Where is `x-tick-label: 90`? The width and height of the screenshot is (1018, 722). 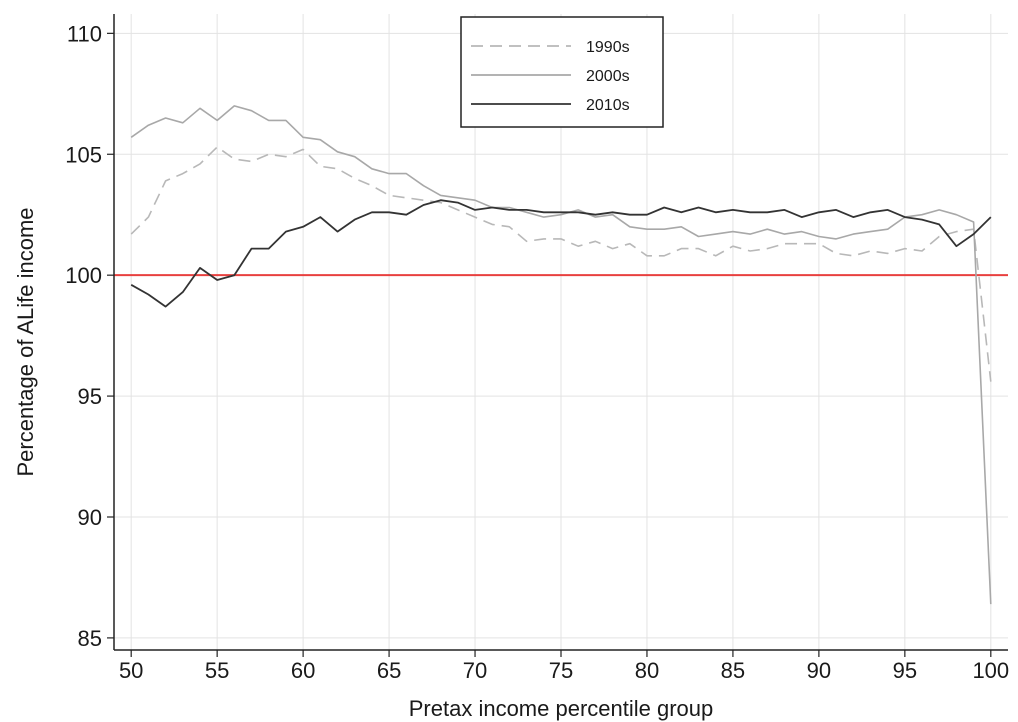 x-tick-label: 90 is located at coordinates (819, 670).